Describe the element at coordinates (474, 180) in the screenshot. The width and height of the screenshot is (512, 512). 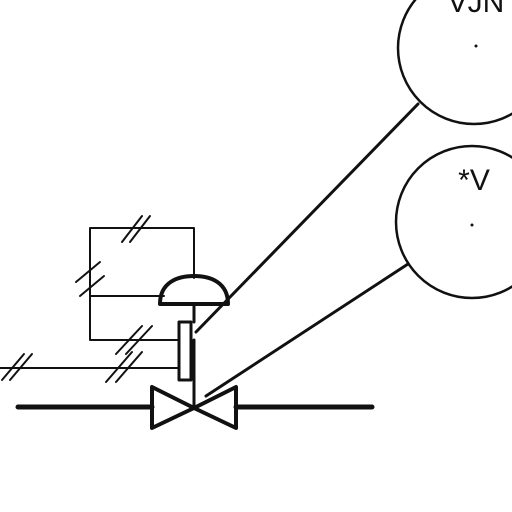
I see `bubble-bottom-label: *V` at that location.